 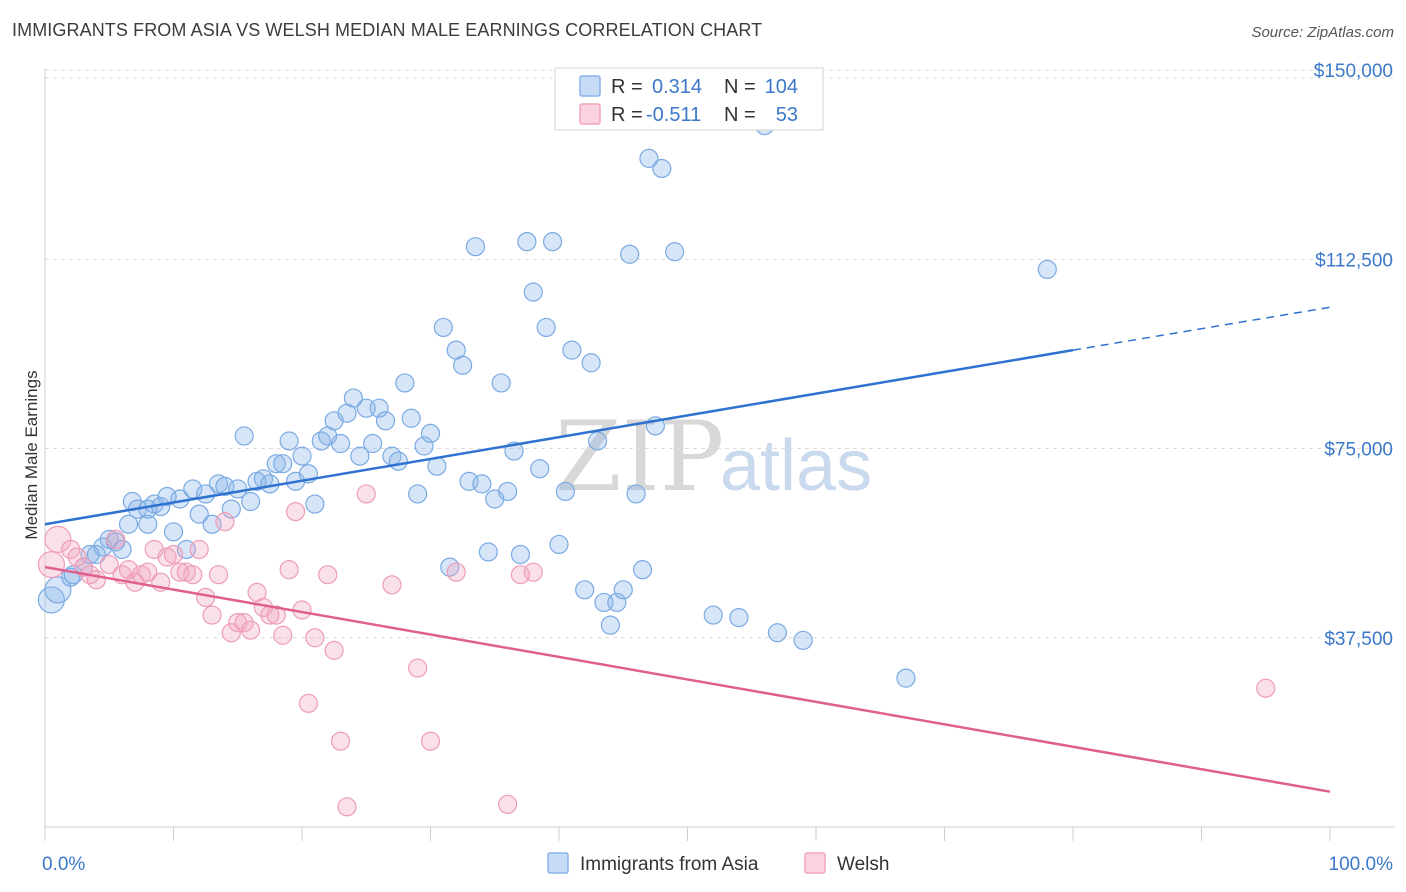 What do you see at coordinates (31, 454) in the screenshot?
I see `y-axis-label: Median Male Earnings` at bounding box center [31, 454].